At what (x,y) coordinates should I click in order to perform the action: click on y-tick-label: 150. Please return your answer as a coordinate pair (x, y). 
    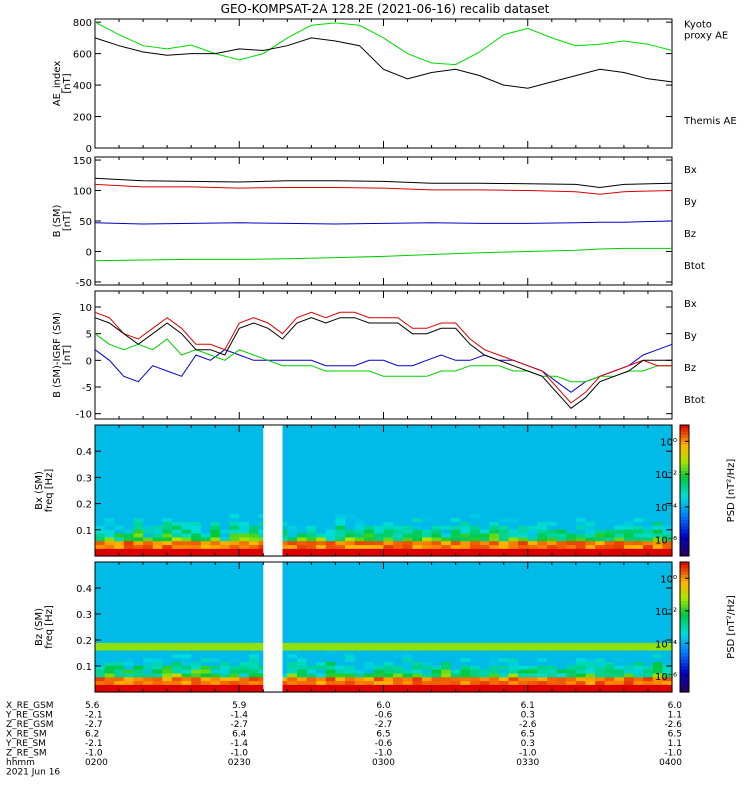
    Looking at the image, I should click on (82, 161).